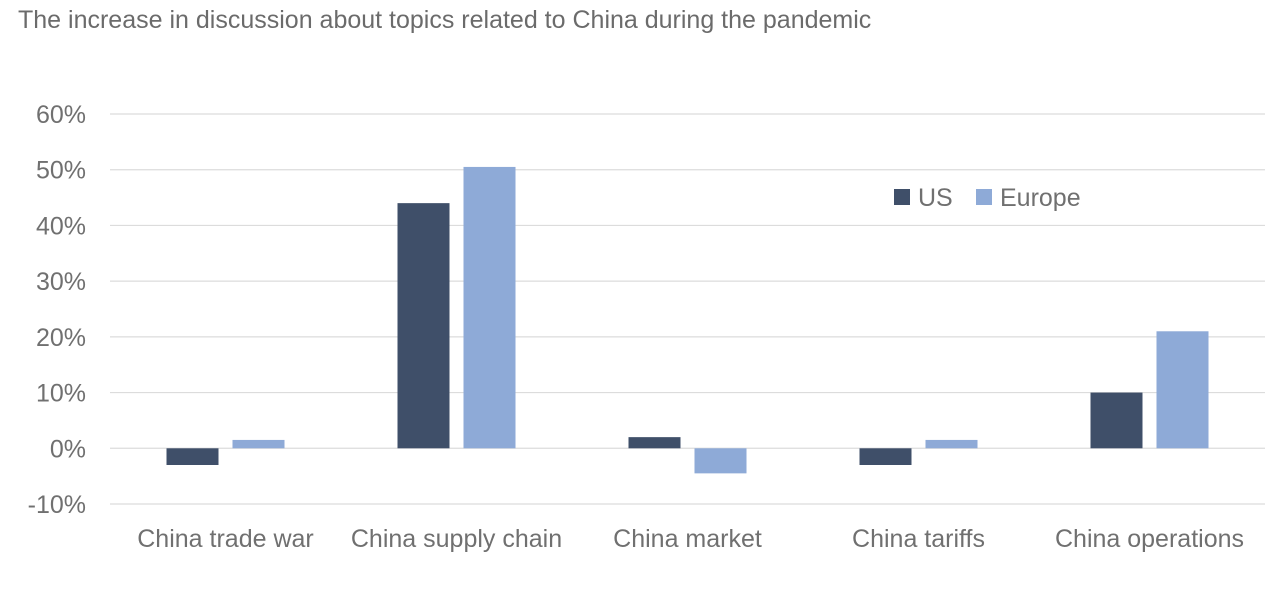  What do you see at coordinates (984, 197) in the screenshot?
I see `legend-swatch-europe` at bounding box center [984, 197].